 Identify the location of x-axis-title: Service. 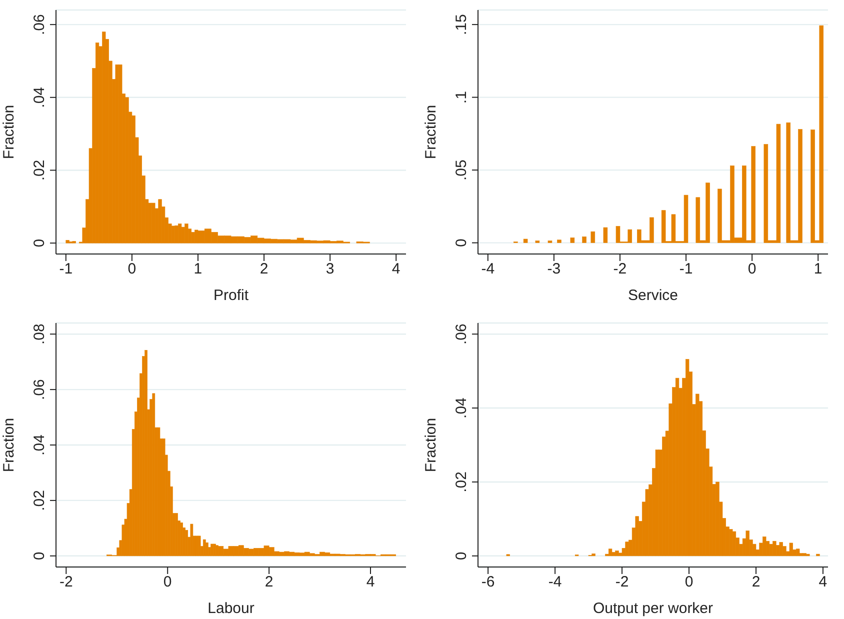
(653, 295).